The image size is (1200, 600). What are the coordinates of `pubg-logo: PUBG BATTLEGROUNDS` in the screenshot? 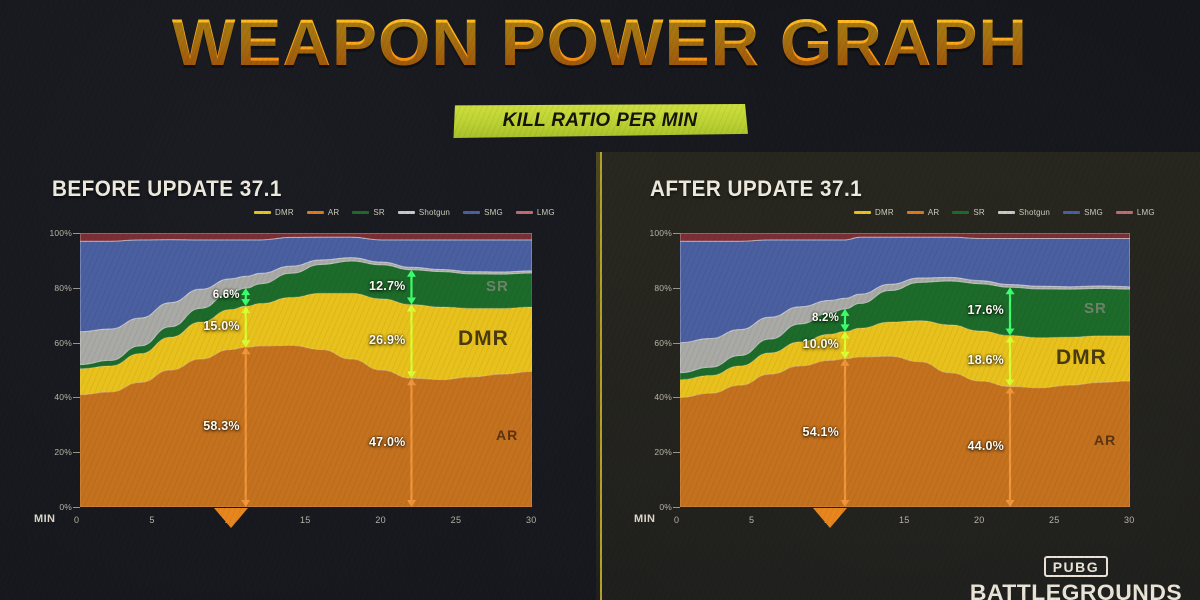 It's located at (1076, 578).